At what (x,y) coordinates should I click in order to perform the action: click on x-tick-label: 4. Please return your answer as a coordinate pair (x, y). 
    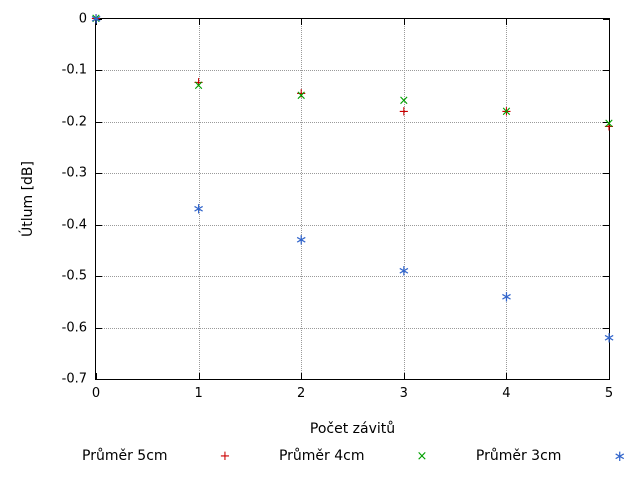
    Looking at the image, I should click on (506, 393).